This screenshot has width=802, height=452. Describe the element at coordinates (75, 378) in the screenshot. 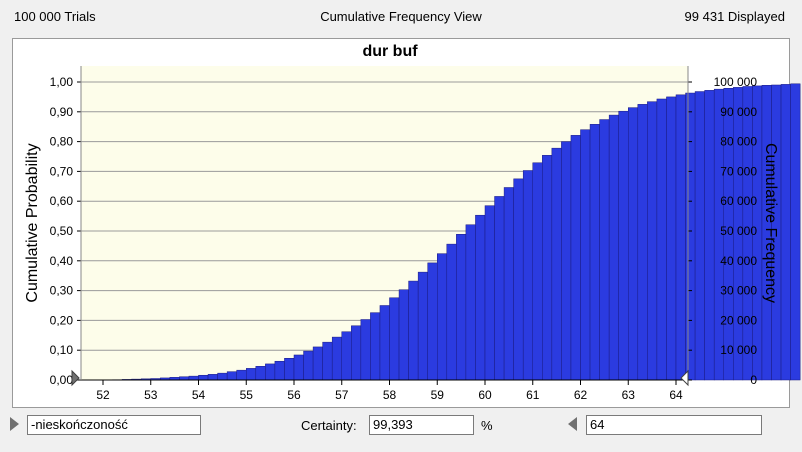

I see `lower-limit-marker-icon` at that location.